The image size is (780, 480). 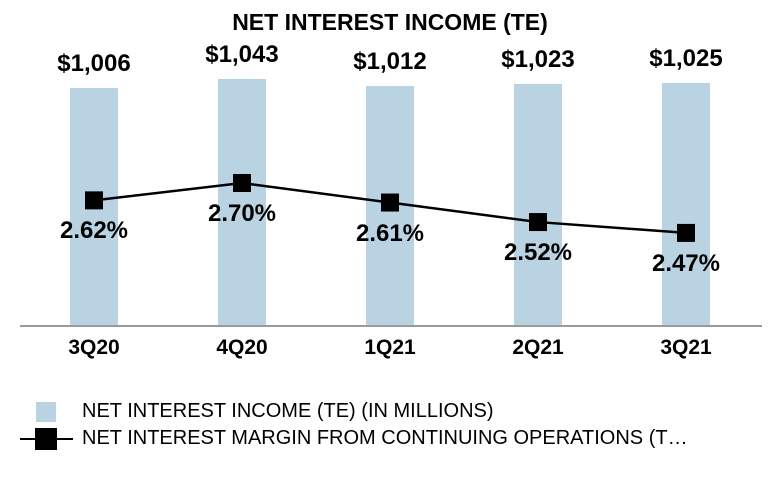 I want to click on margin-value-label: 2.70%, so click(x=242, y=213).